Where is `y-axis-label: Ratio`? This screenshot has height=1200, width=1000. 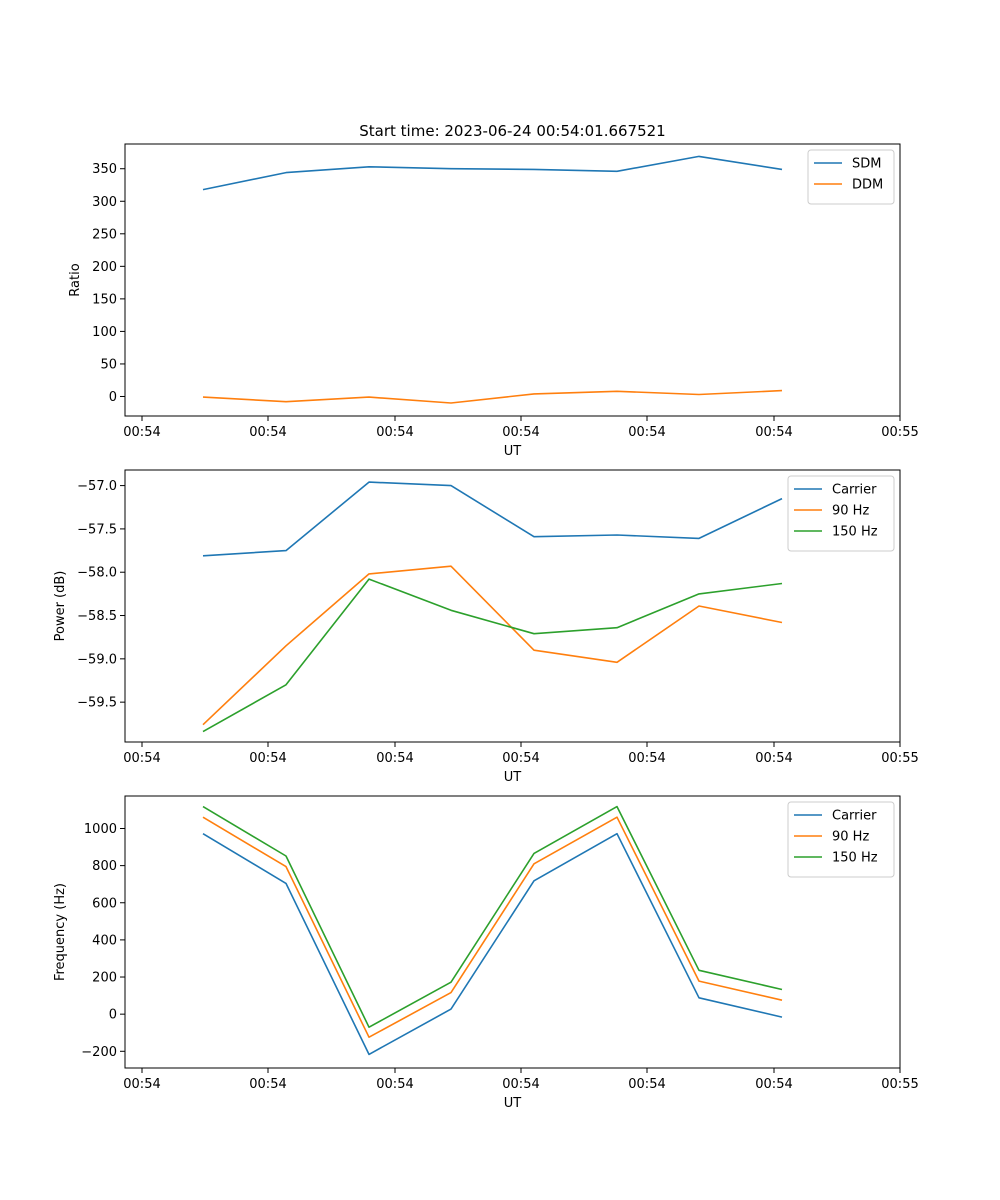 y-axis-label: Ratio is located at coordinates (75, 279).